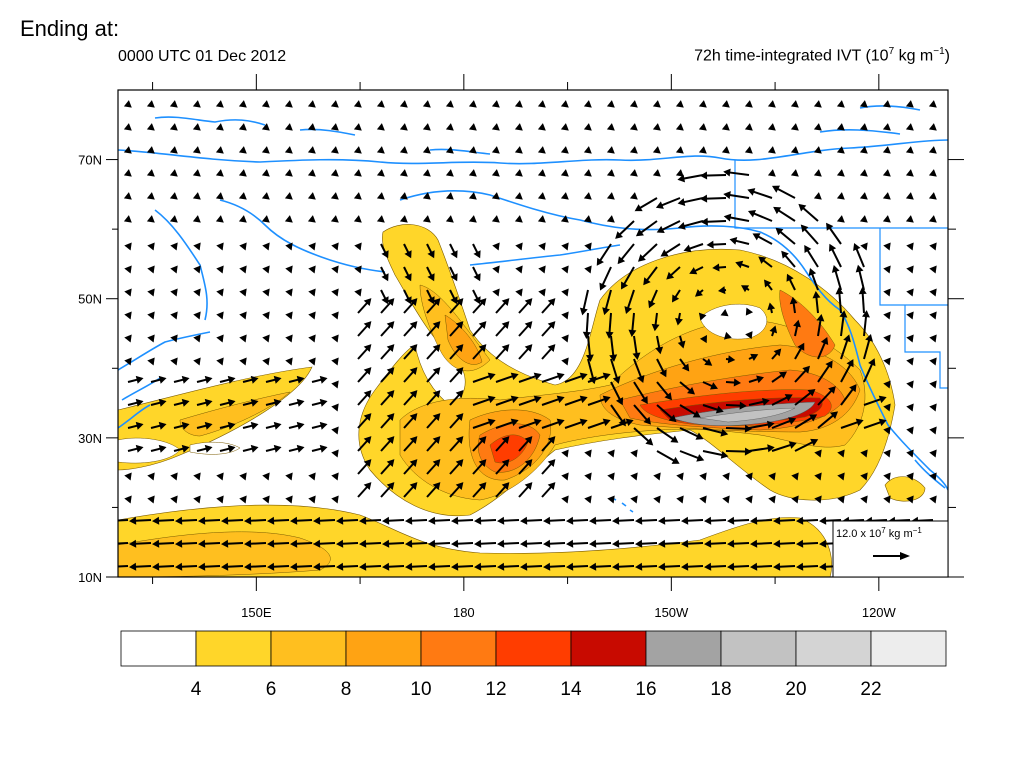  Describe the element at coordinates (202, 56) in the screenshot. I see `valid-time-label: 0000 UTC 01 Dec 2012` at that location.